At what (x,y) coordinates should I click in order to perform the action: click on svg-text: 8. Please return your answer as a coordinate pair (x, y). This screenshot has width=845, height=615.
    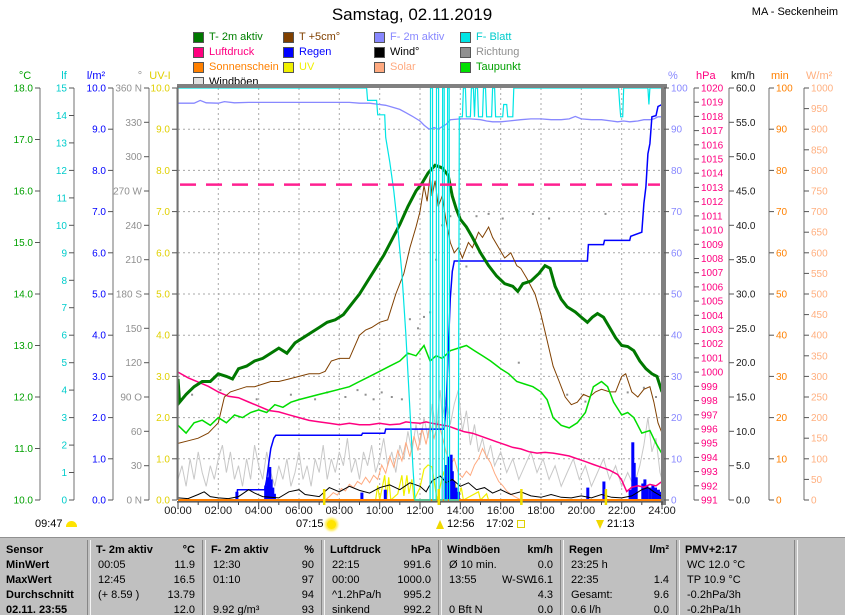
    Looking at the image, I should click on (64, 281).